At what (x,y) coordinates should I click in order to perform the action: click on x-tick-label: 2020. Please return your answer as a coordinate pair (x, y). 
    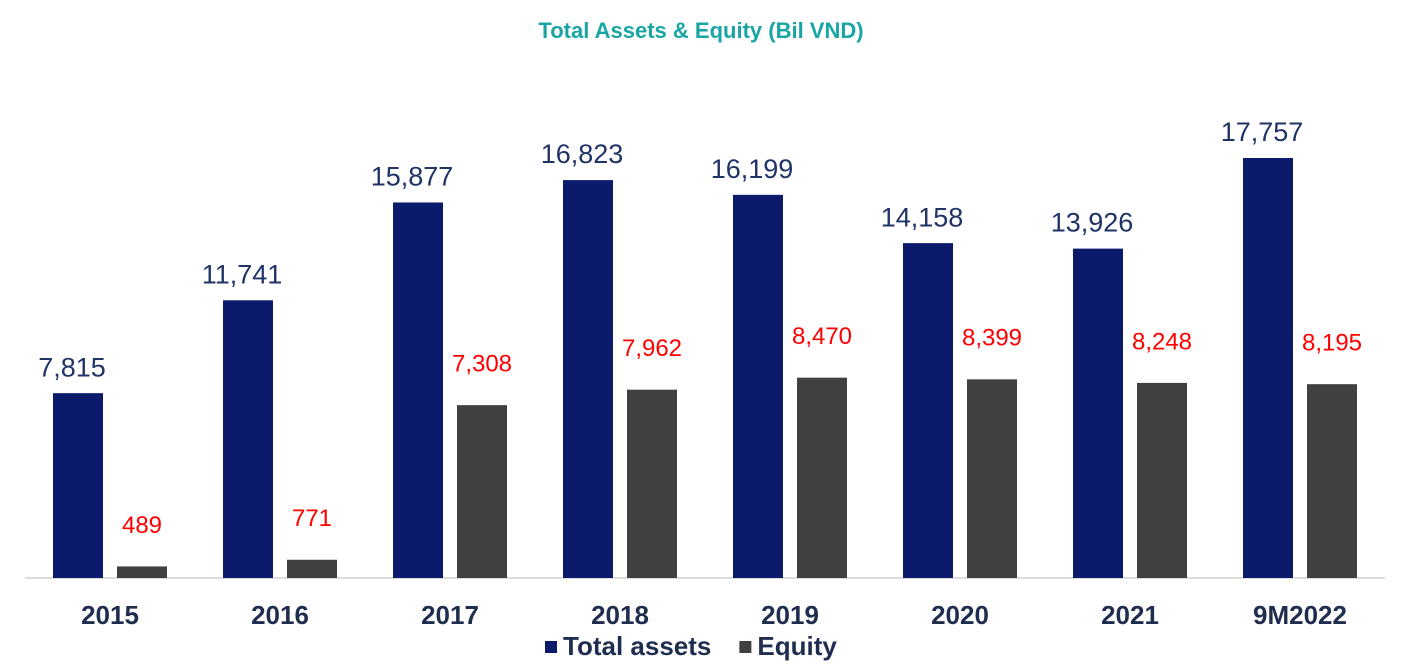
    Looking at the image, I should click on (960, 615).